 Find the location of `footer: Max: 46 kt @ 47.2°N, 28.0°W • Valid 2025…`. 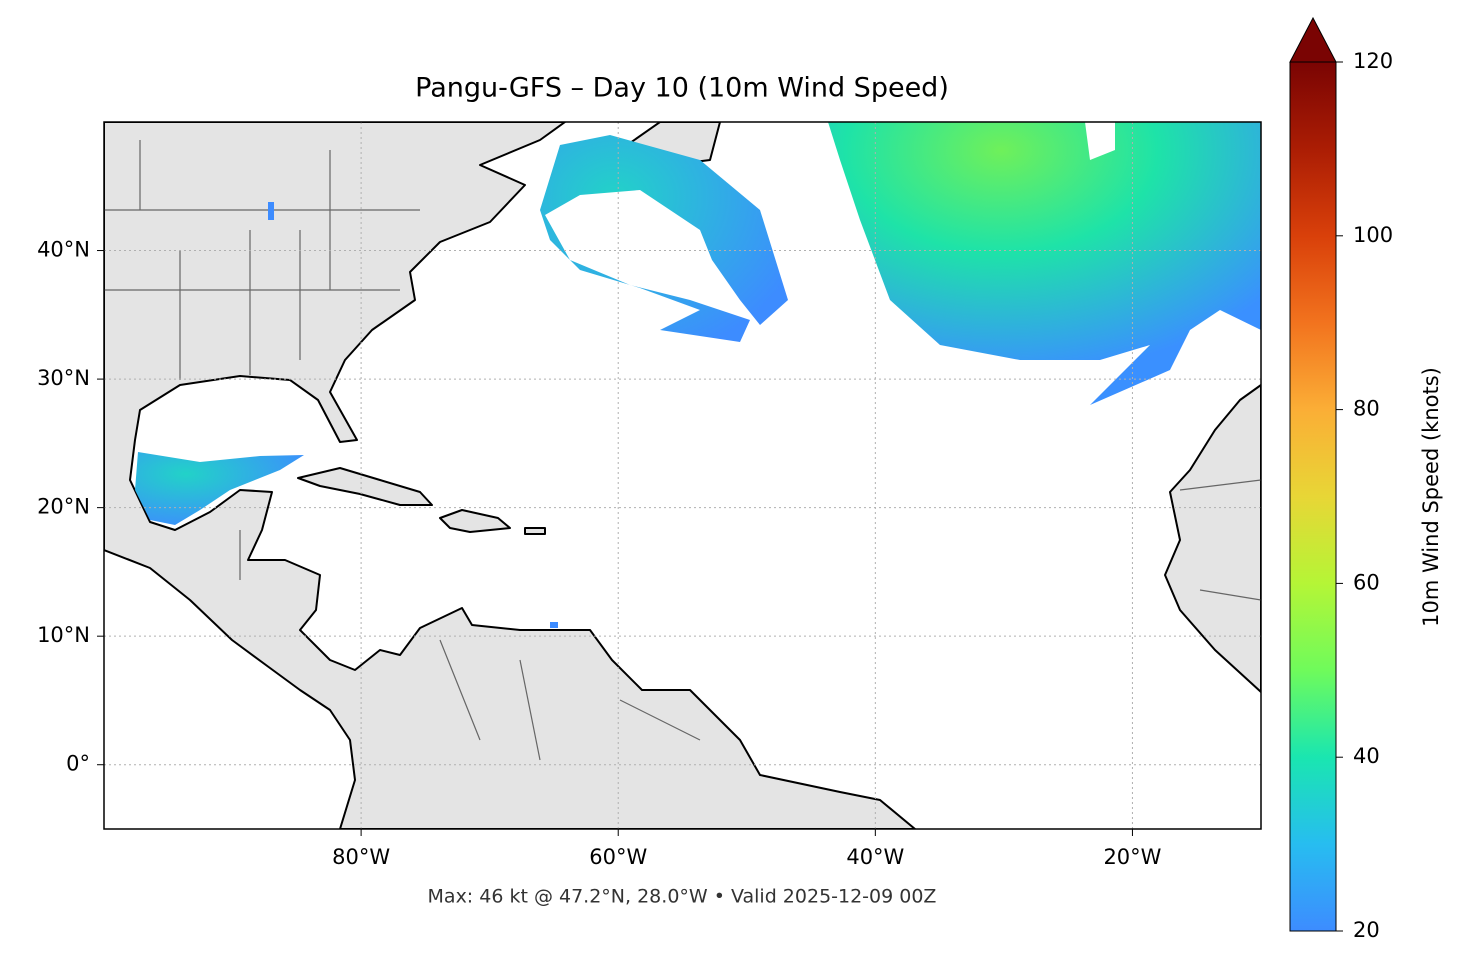

footer: Max: 46 kt @ 47.2°N, 28.0°W • Valid 2025… is located at coordinates (682, 897).